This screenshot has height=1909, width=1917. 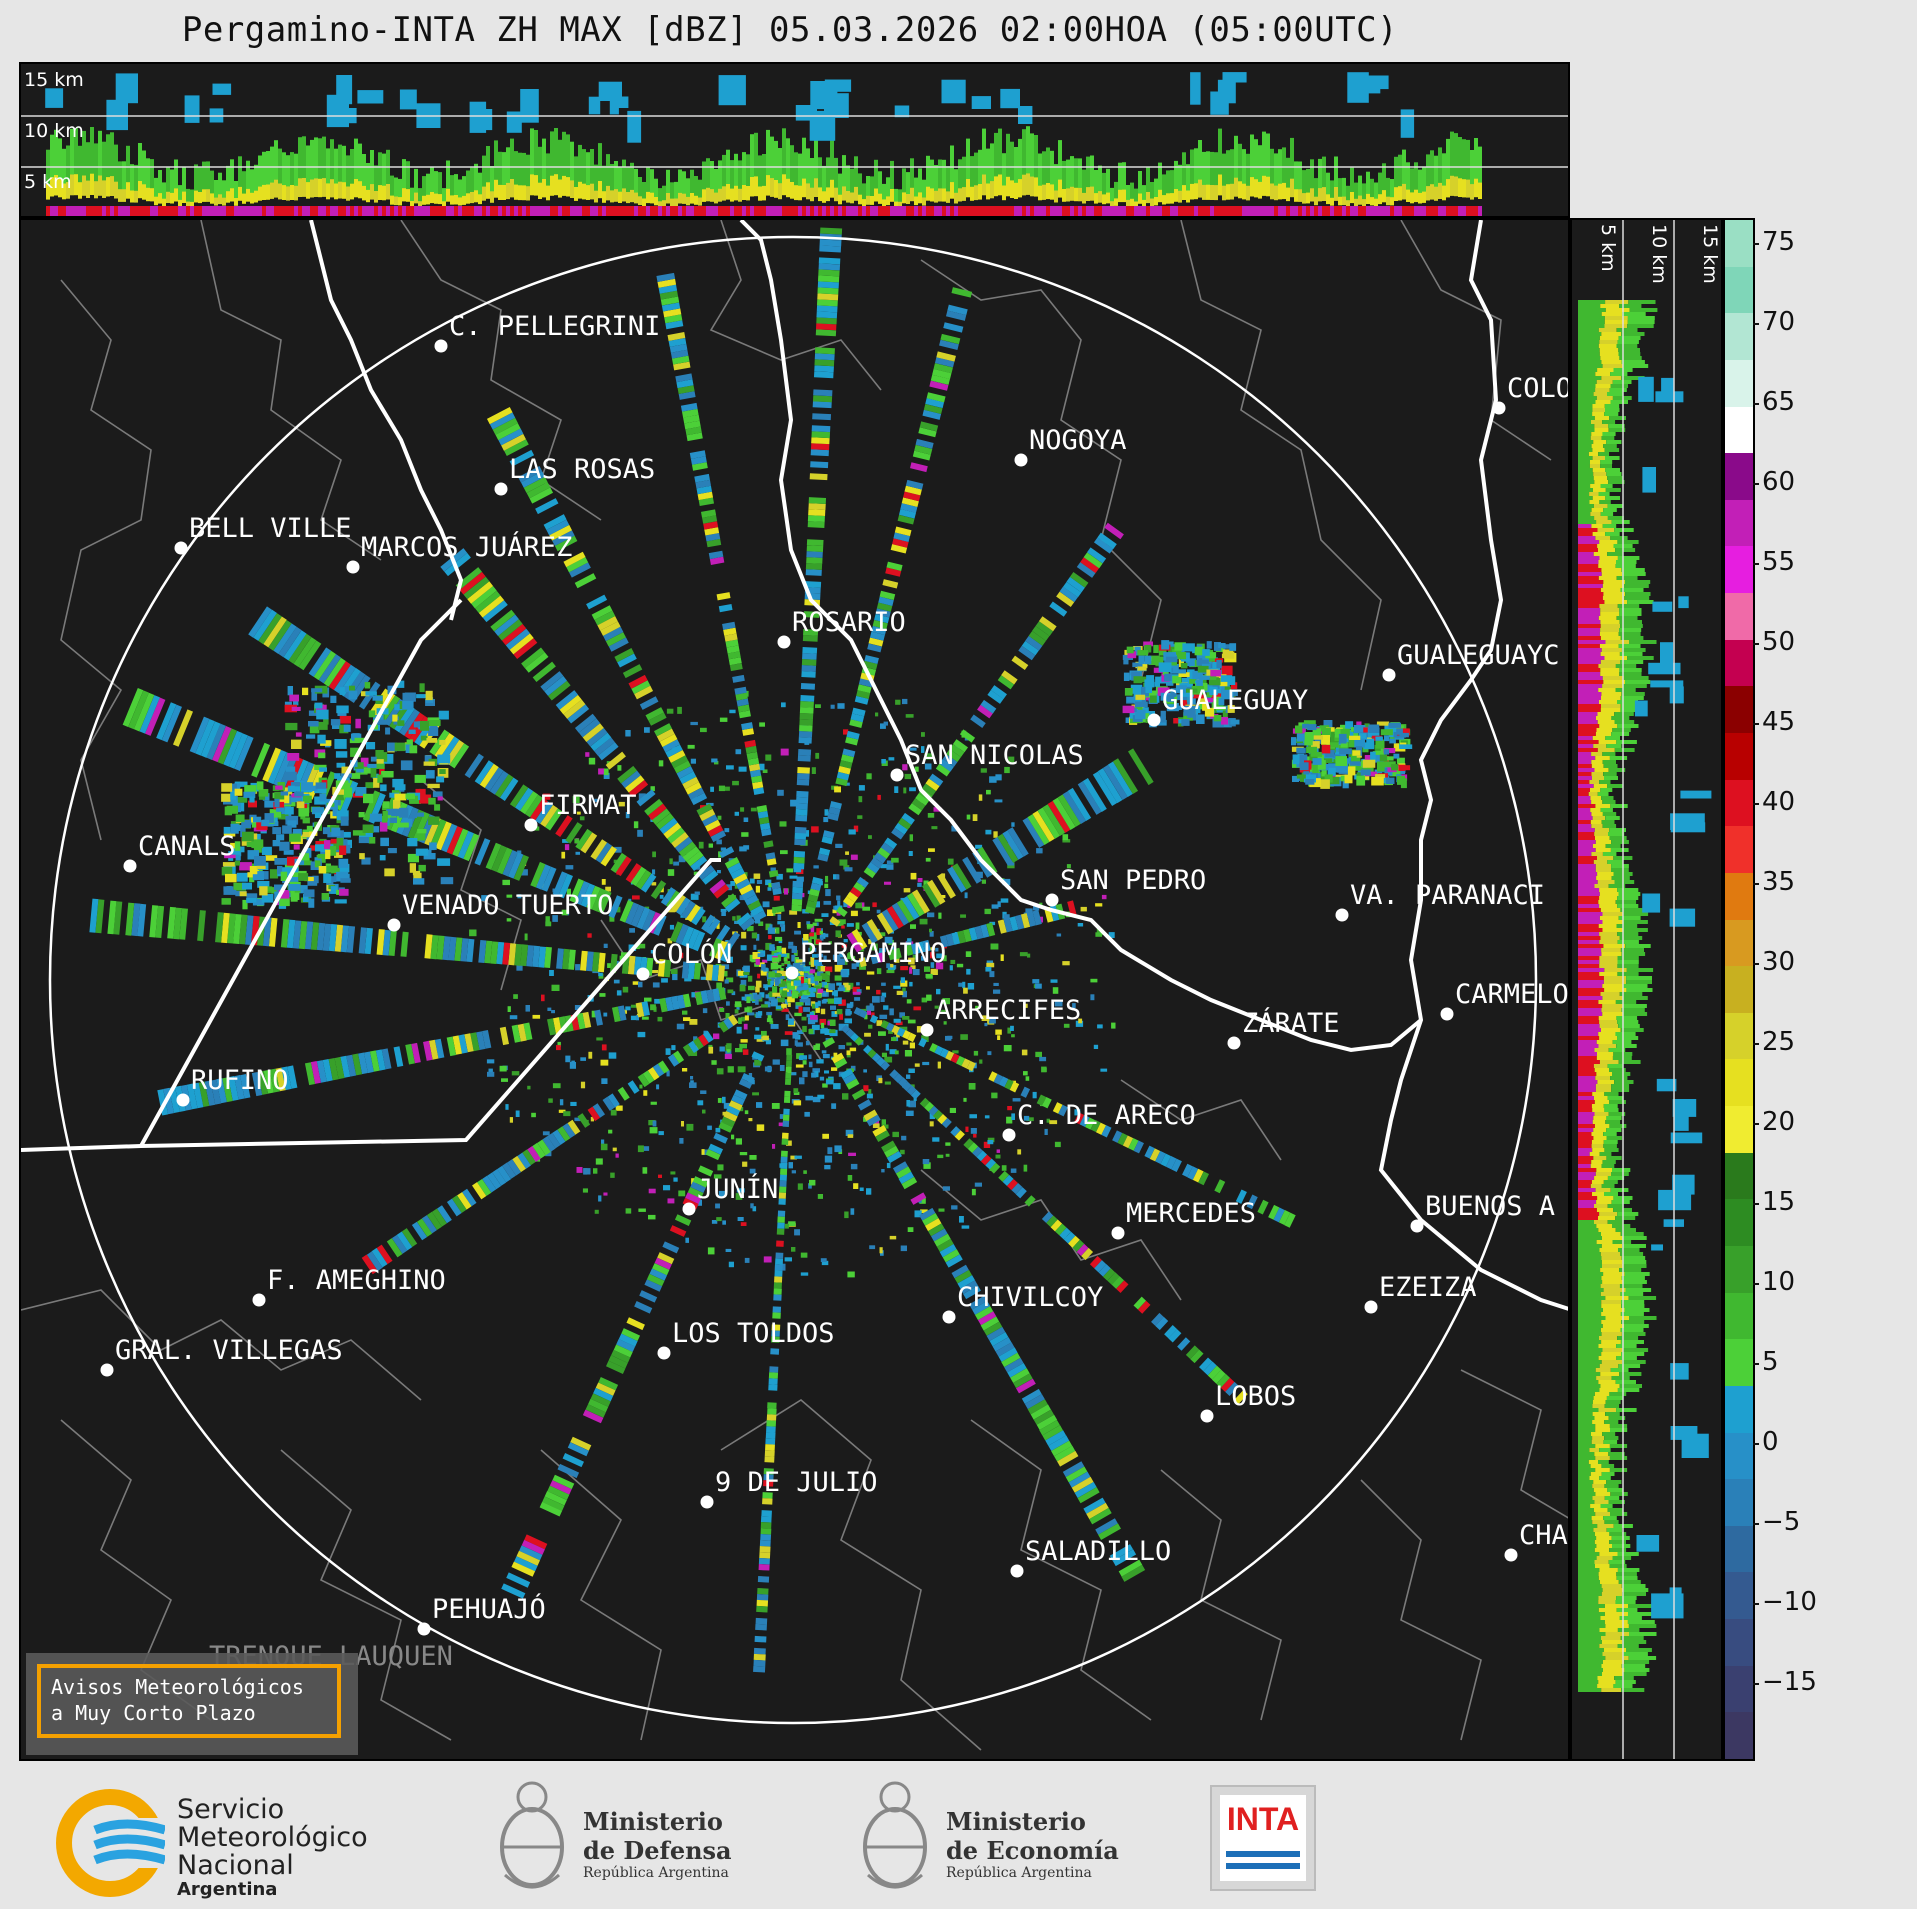 What do you see at coordinates (684, 959) in the screenshot?
I see `city-colon: COLÓN` at bounding box center [684, 959].